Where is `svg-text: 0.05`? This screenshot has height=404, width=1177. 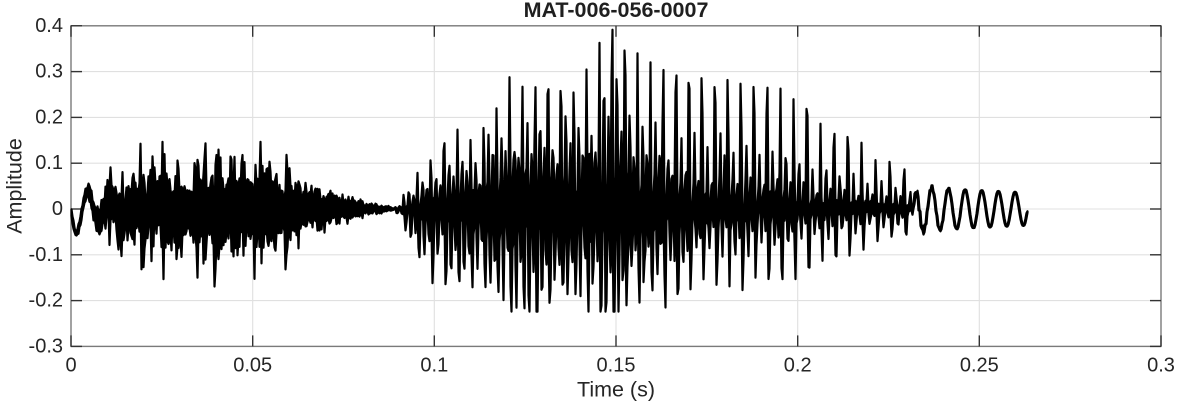 svg-text: 0.05 is located at coordinates (252, 365).